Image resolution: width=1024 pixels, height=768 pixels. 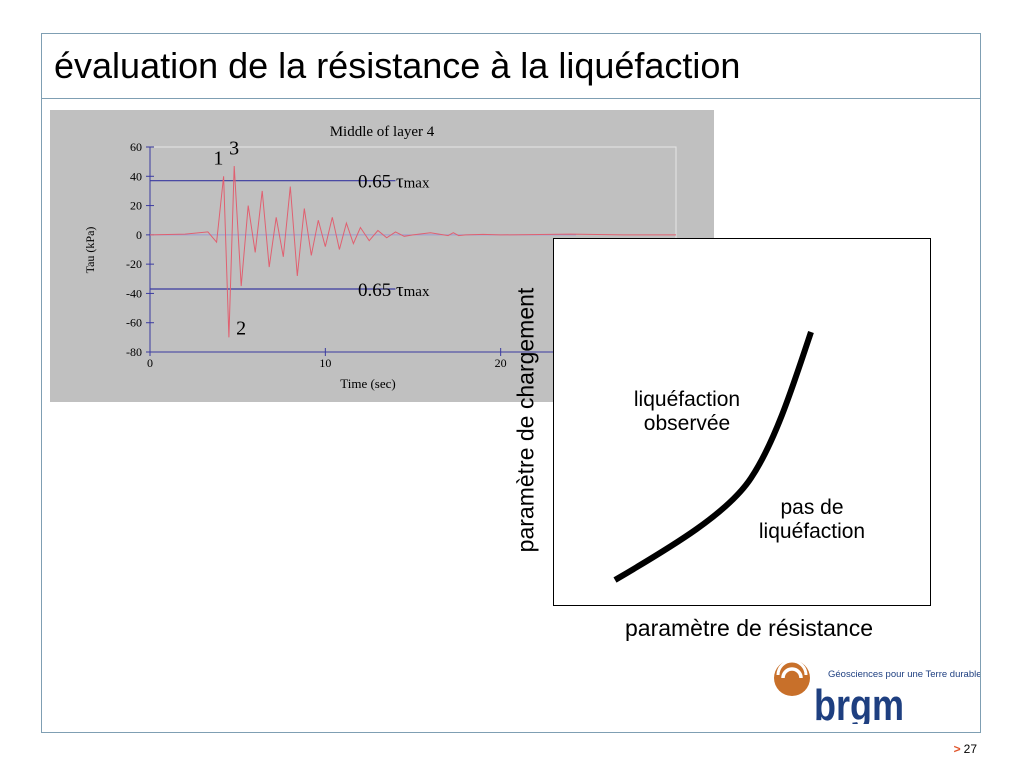 What do you see at coordinates (134, 264) in the screenshot?
I see `y-tick-label: -20` at bounding box center [134, 264].